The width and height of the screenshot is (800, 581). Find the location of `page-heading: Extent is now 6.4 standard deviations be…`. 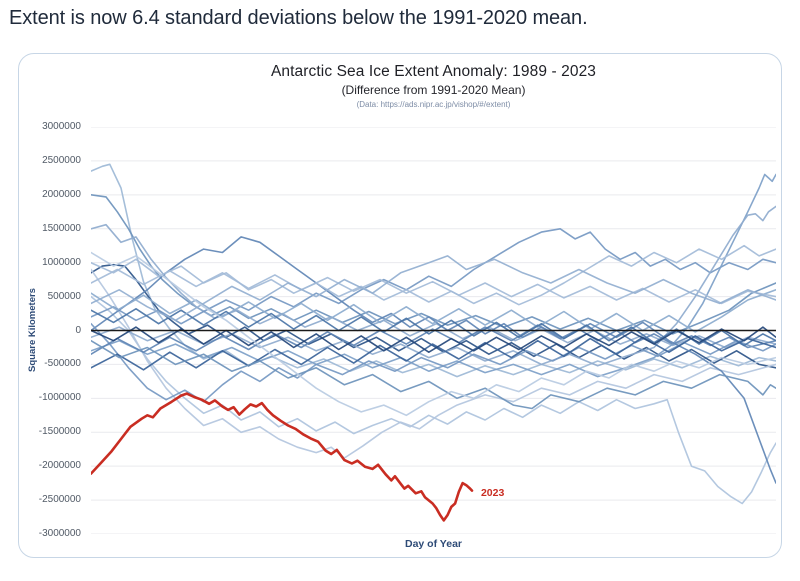

page-heading: Extent is now 6.4 standard deviations be… is located at coordinates (298, 18).